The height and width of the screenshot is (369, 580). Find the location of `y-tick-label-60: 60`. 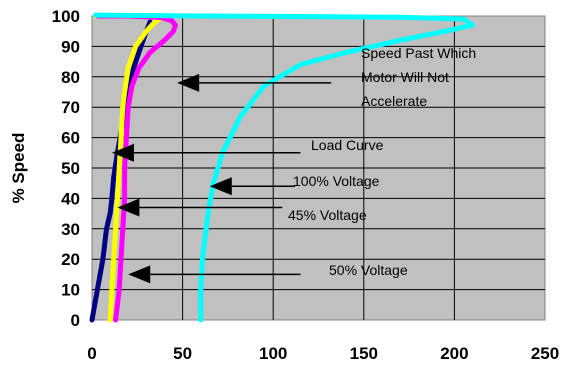

y-tick-label-60: 60 is located at coordinates (70, 138).